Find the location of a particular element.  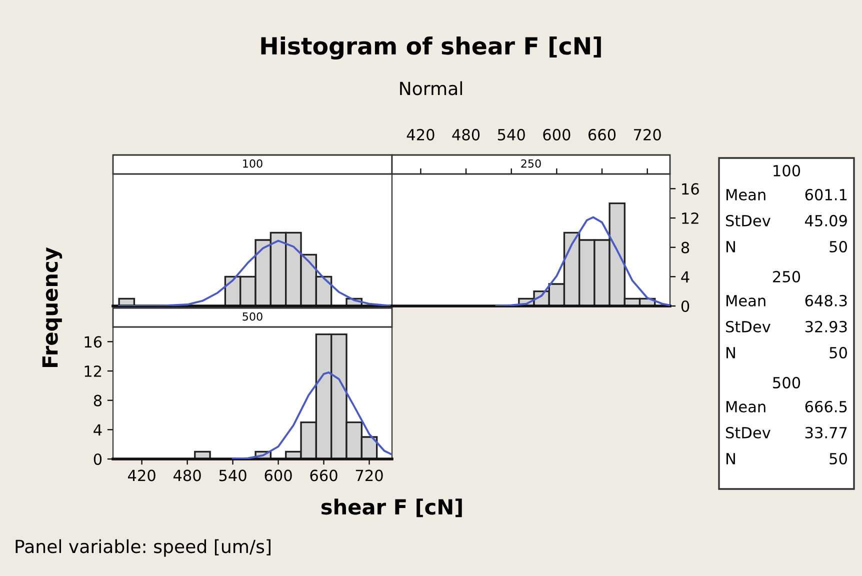

chart-title: 500 is located at coordinates (252, 316).